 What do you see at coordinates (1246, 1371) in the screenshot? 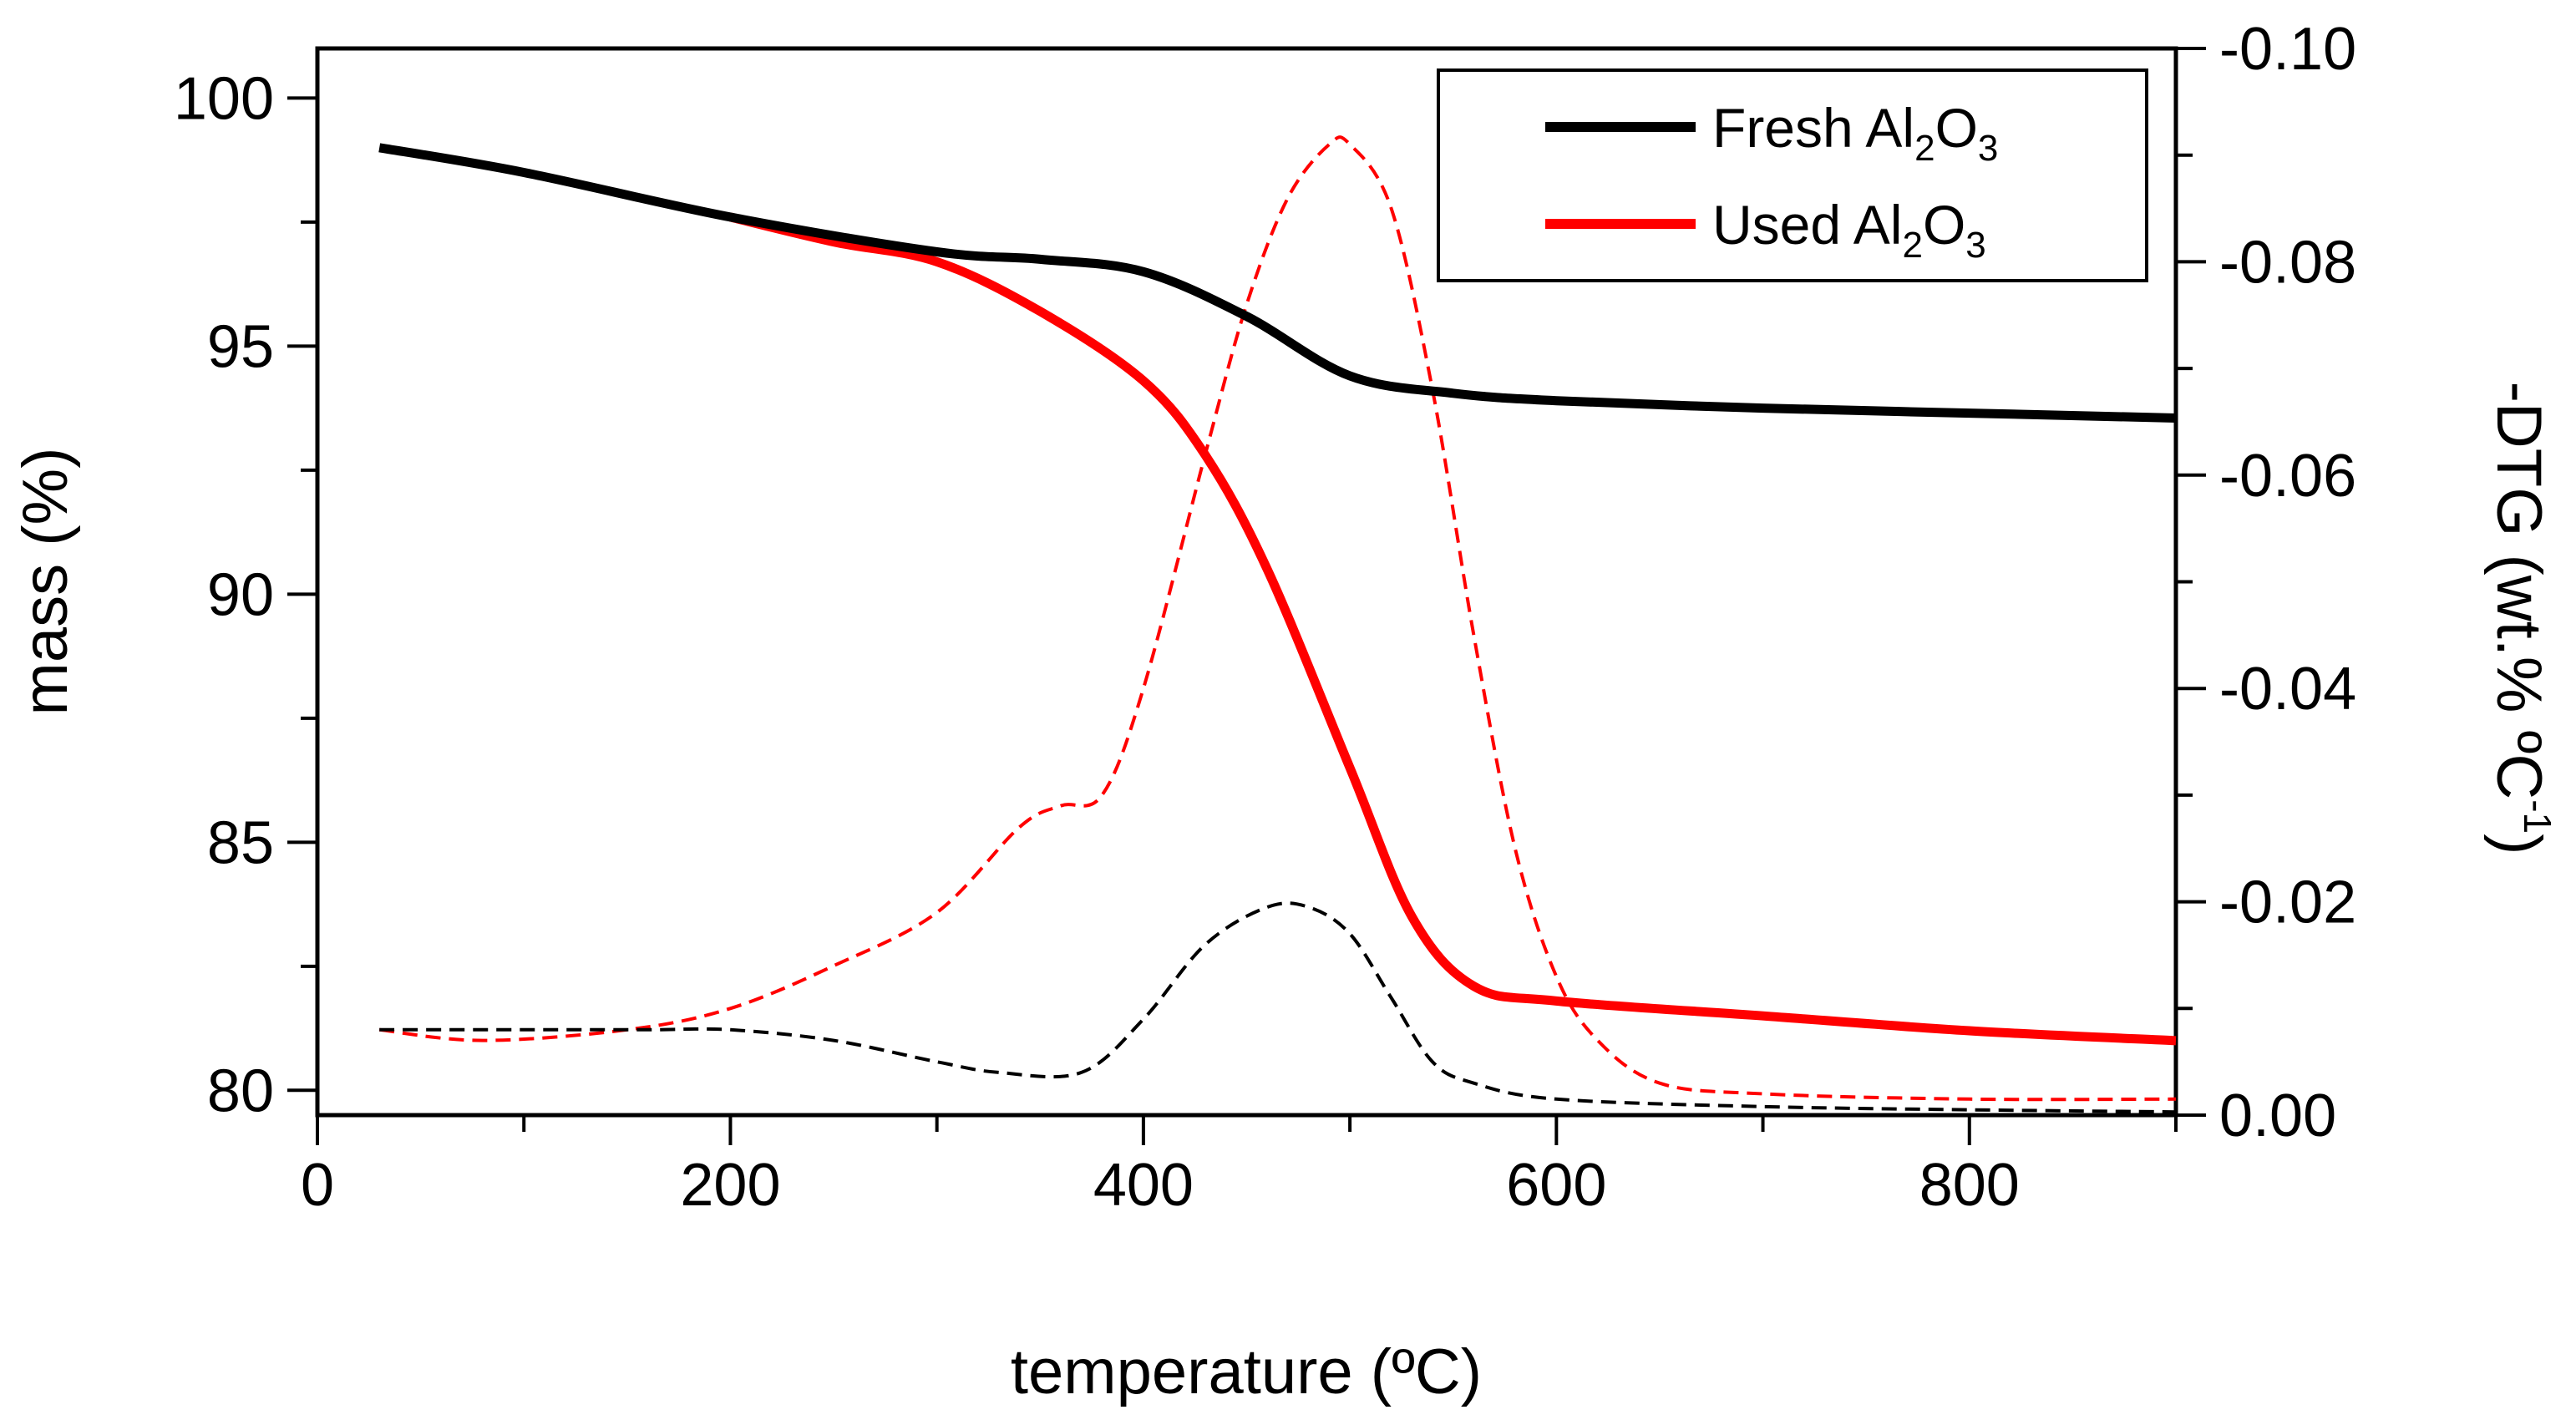
I see `x-axis-title: temperature (ºC)` at bounding box center [1246, 1371].